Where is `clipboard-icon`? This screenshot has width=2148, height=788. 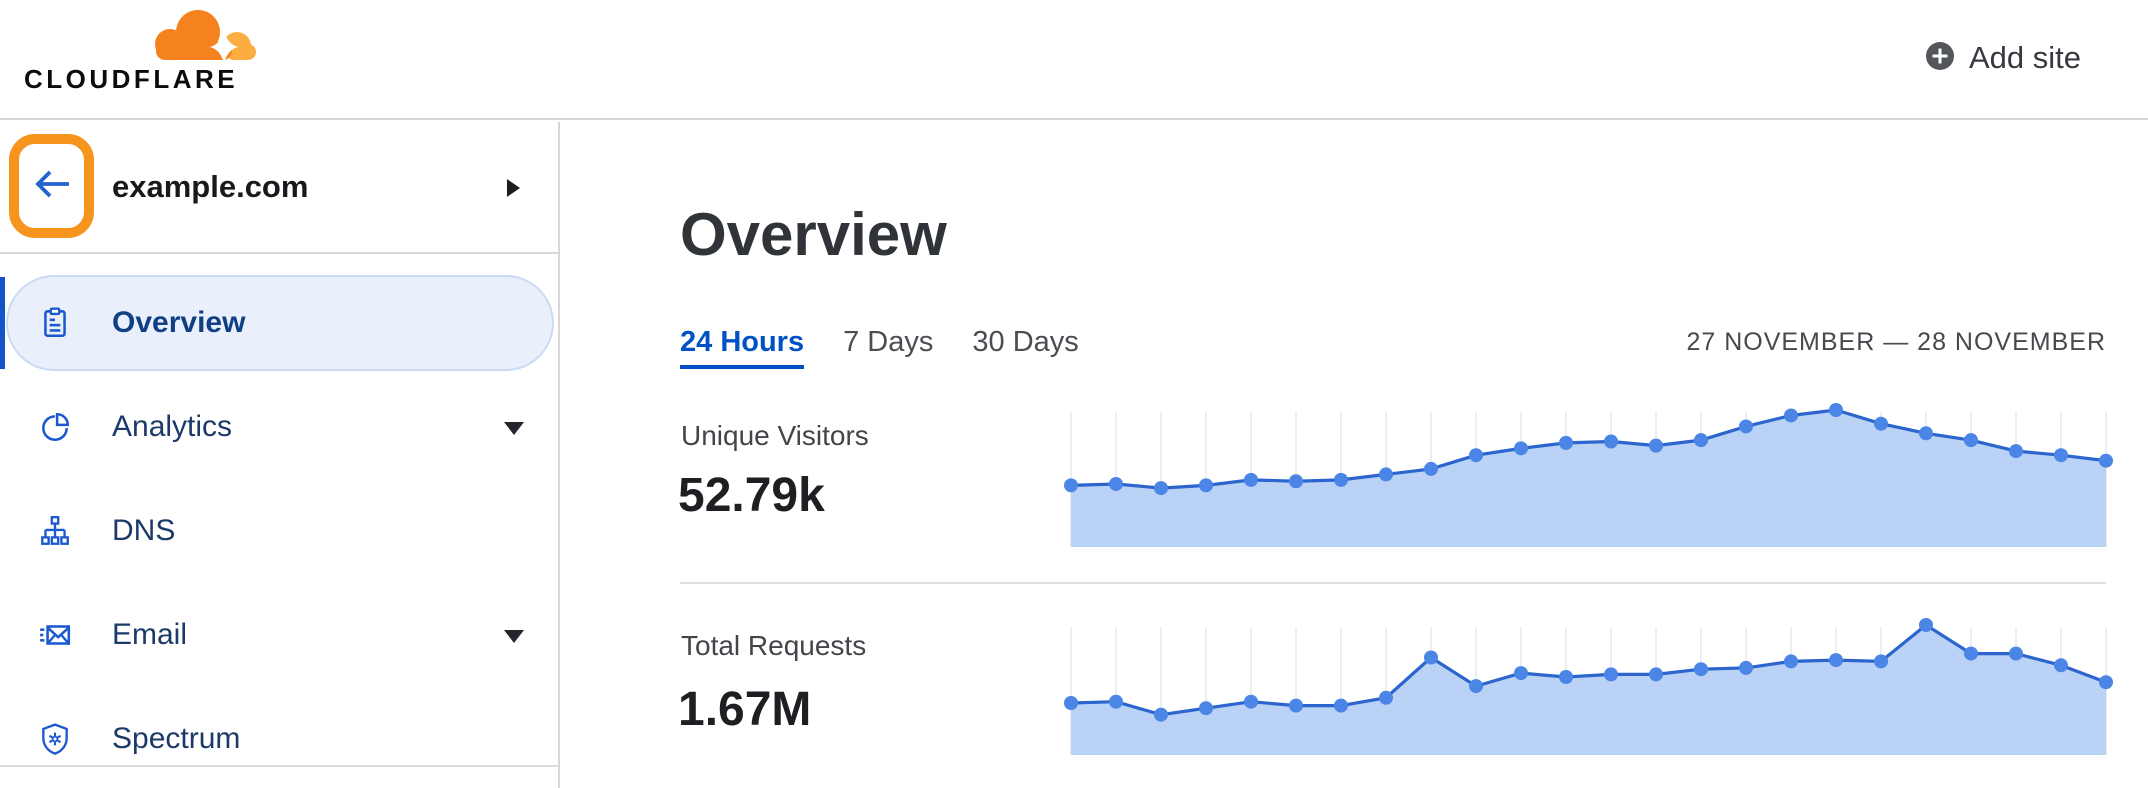 clipboard-icon is located at coordinates (55, 323).